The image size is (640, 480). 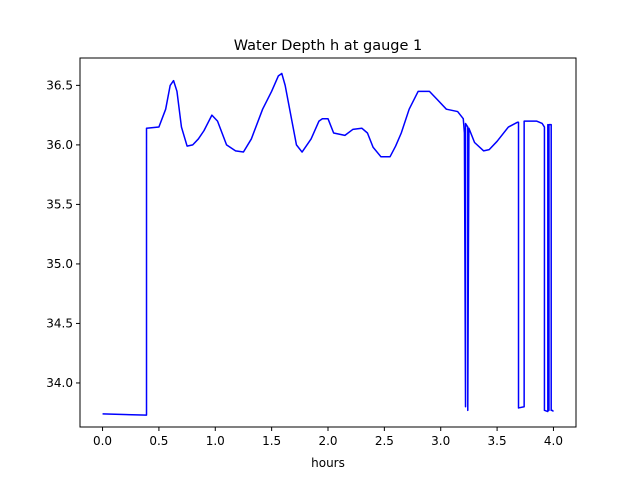 I want to click on y-tick-label: 35.5, so click(x=59, y=204).